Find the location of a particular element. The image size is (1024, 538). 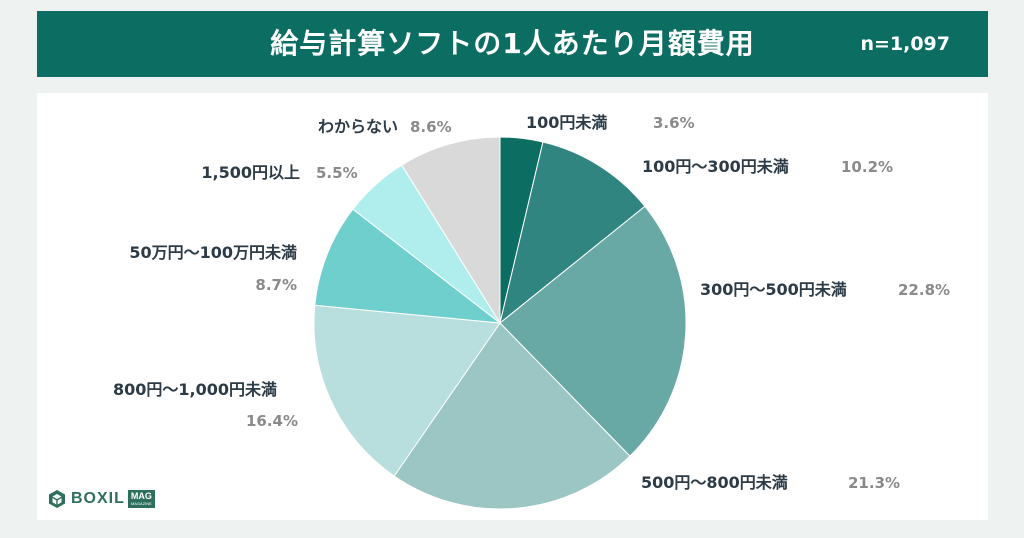

boxil-logo: BOXIL MAG MAGAZINE is located at coordinates (101, 499).